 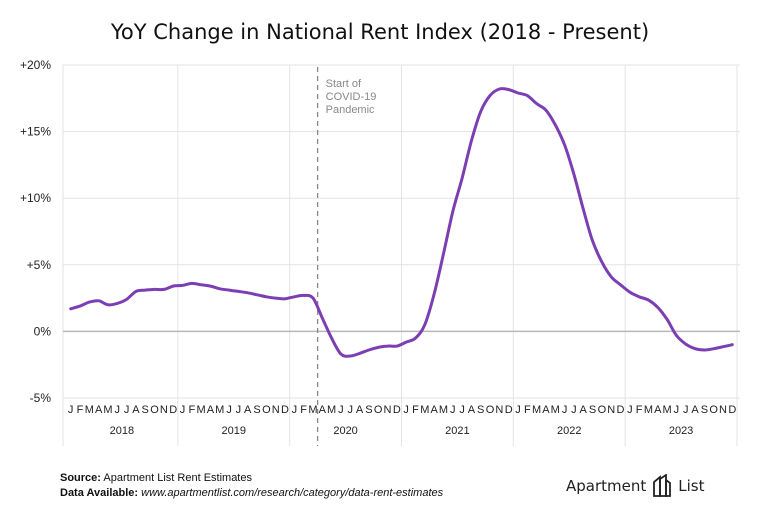 I want to click on y-tick-label: 0%, so click(x=43, y=331).